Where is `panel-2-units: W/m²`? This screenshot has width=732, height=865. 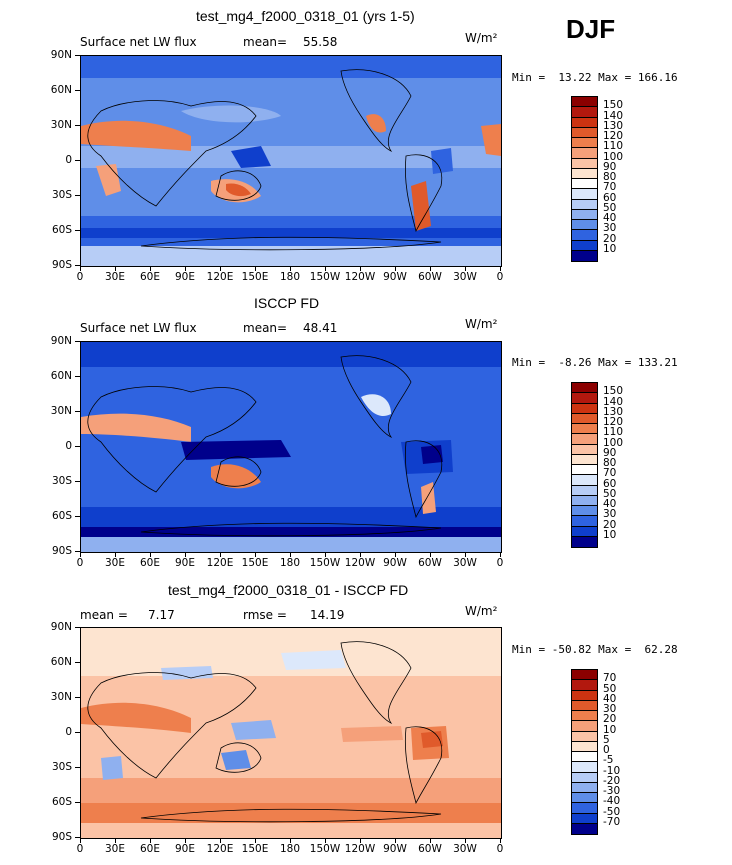 panel-2-units: W/m² is located at coordinates (481, 324).